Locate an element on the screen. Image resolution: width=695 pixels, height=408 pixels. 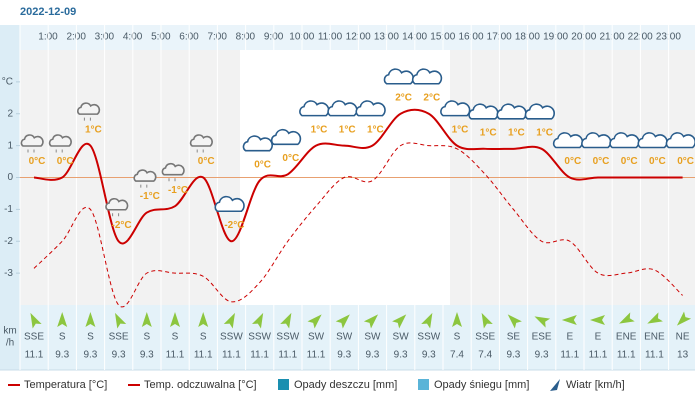
wind-speed: 7.4 is located at coordinates (485, 355).